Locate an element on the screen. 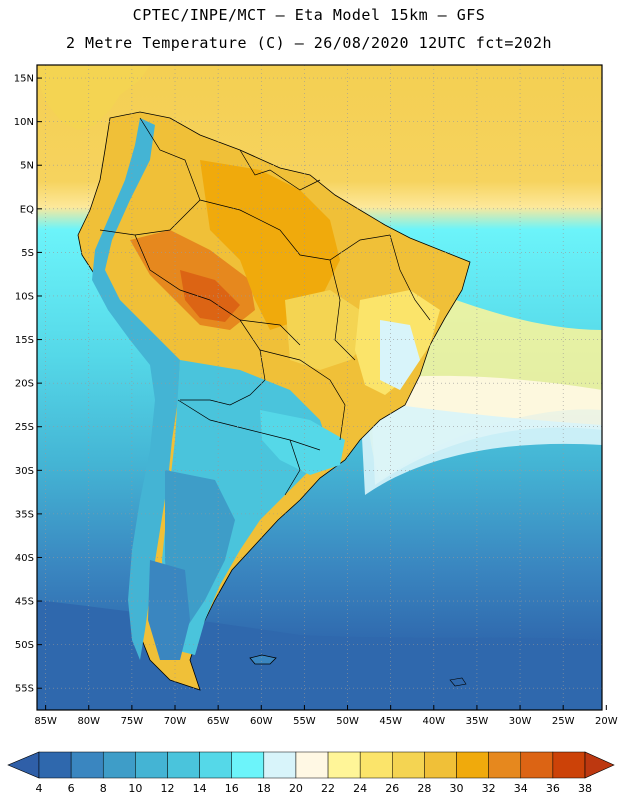  colorbar-label: 16 is located at coordinates (232, 788).